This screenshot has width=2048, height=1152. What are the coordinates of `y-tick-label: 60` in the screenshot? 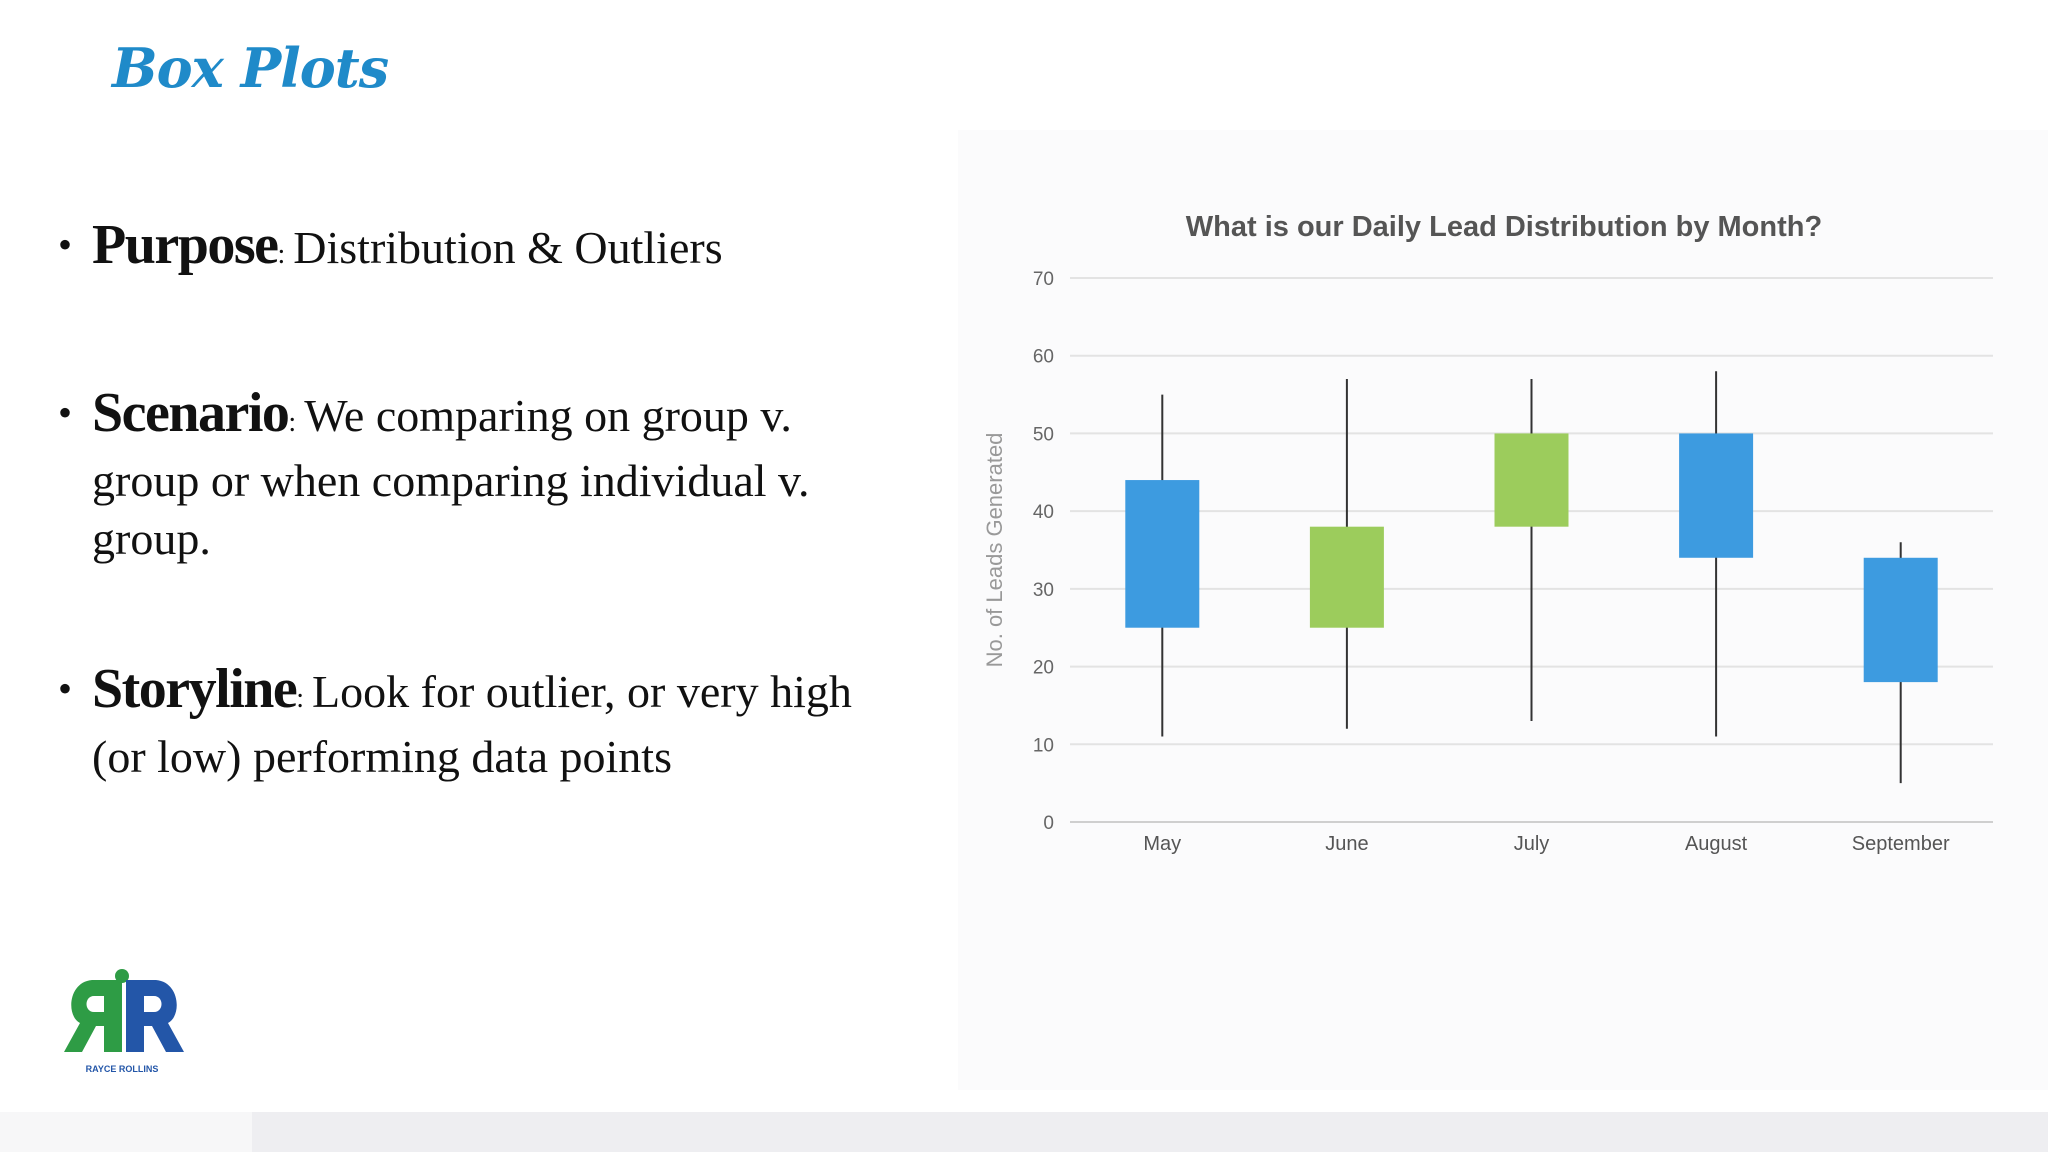 It's located at (1043, 357).